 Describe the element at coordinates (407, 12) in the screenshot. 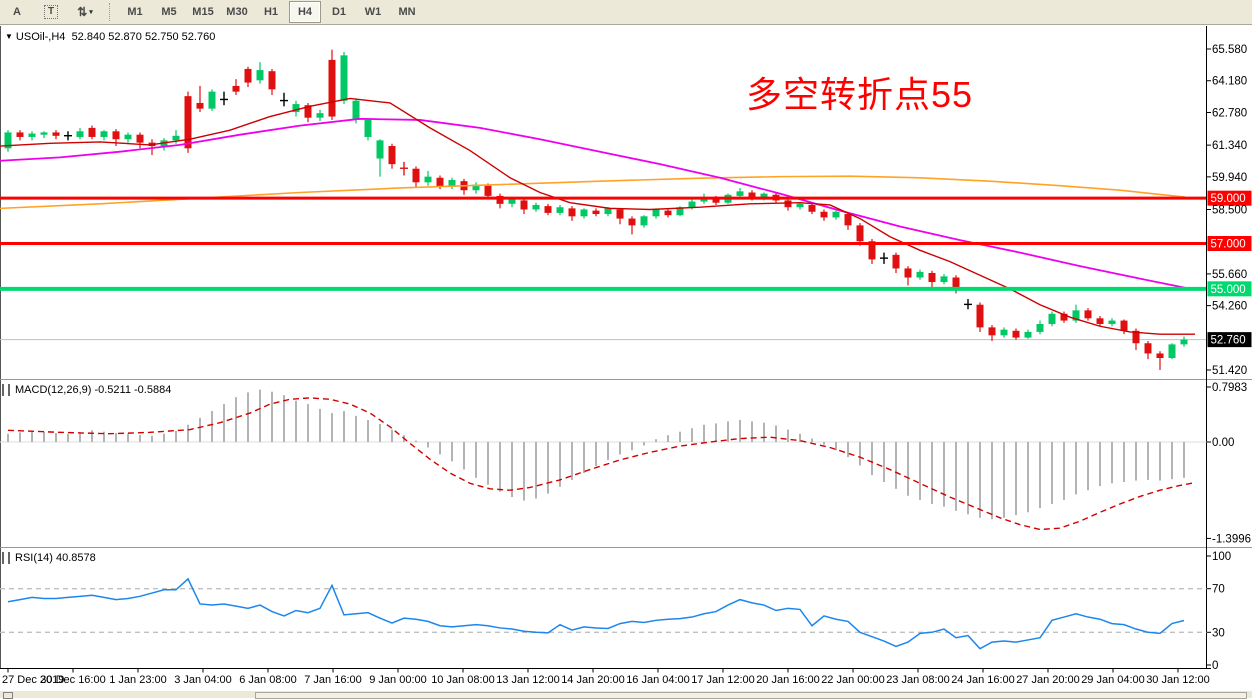

I see `timeframe-mn-button: MN` at that location.